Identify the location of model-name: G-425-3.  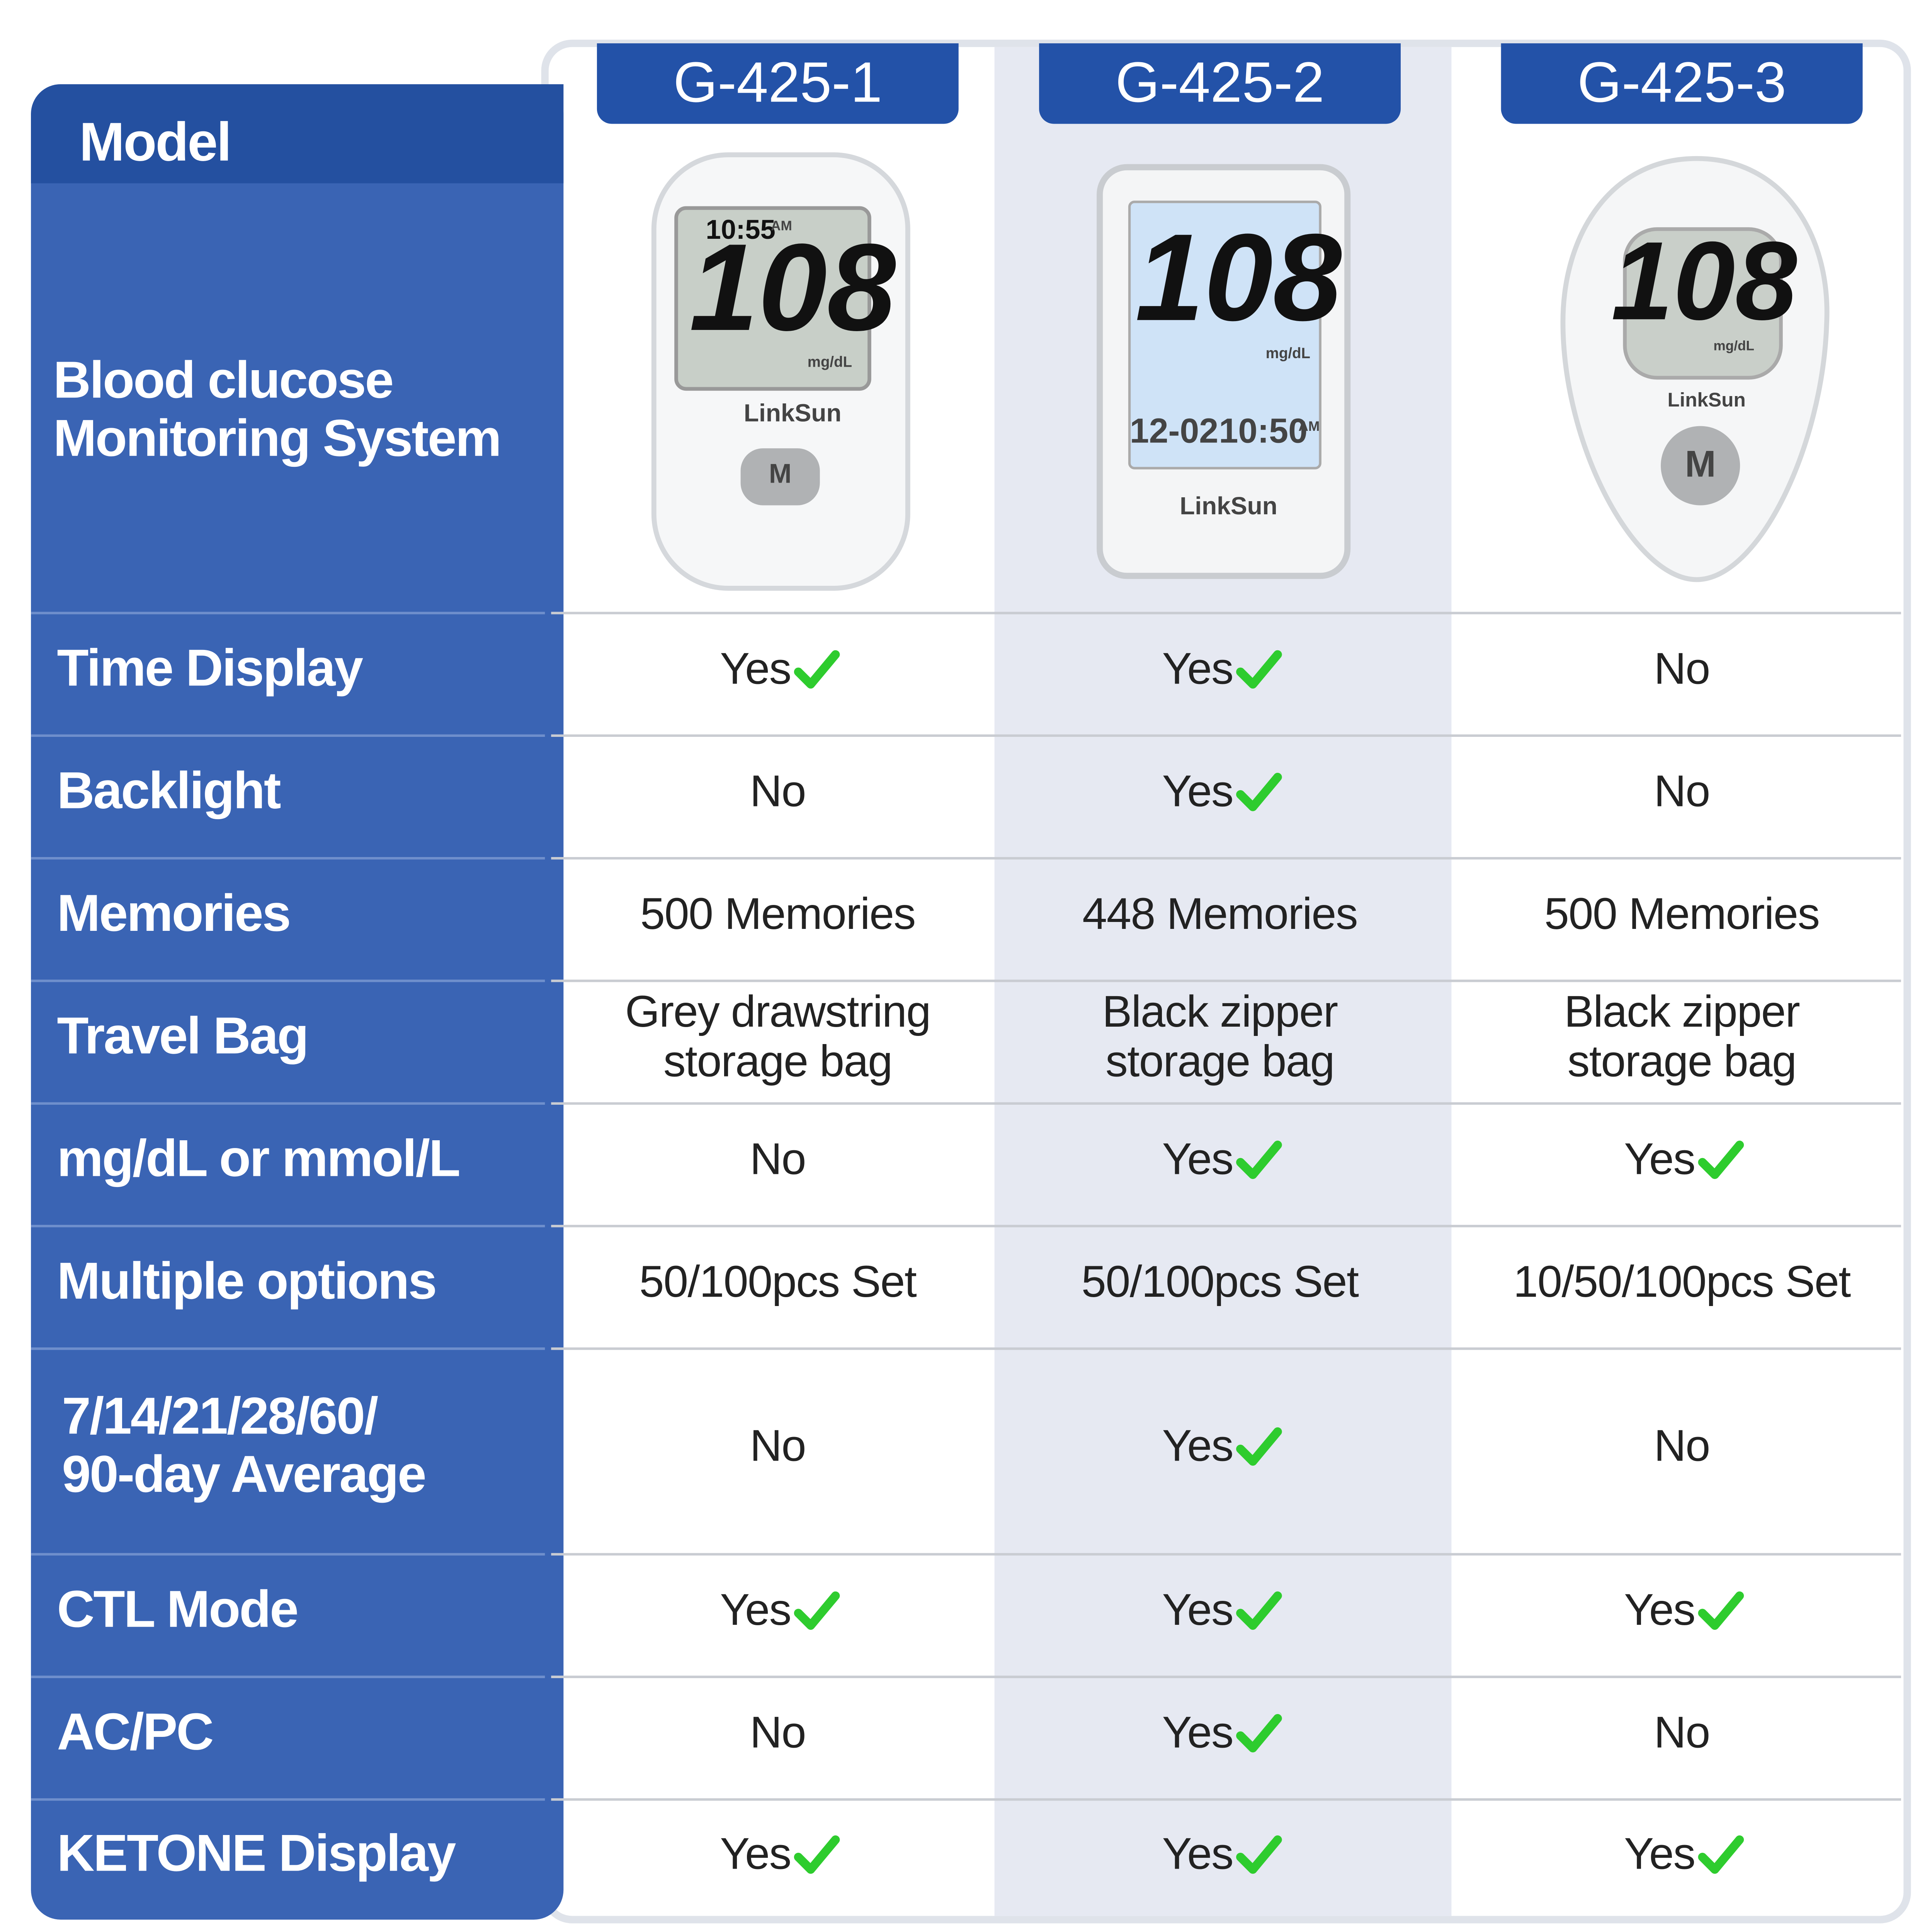
(1682, 82).